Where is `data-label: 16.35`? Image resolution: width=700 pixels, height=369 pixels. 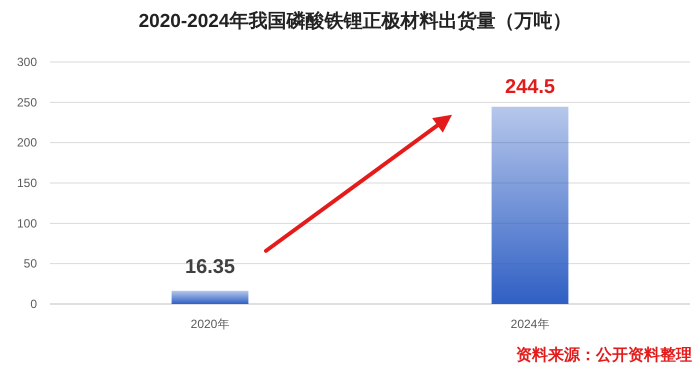
data-label: 16.35 is located at coordinates (210, 267).